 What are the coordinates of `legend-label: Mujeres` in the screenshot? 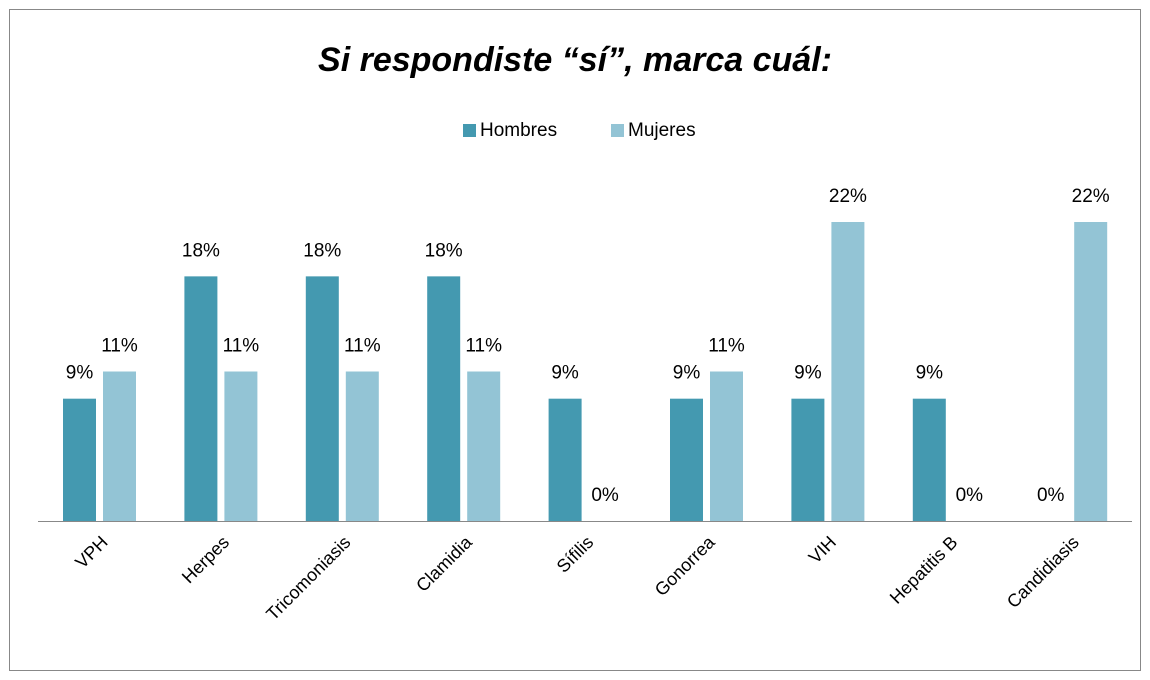 It's located at (662, 130).